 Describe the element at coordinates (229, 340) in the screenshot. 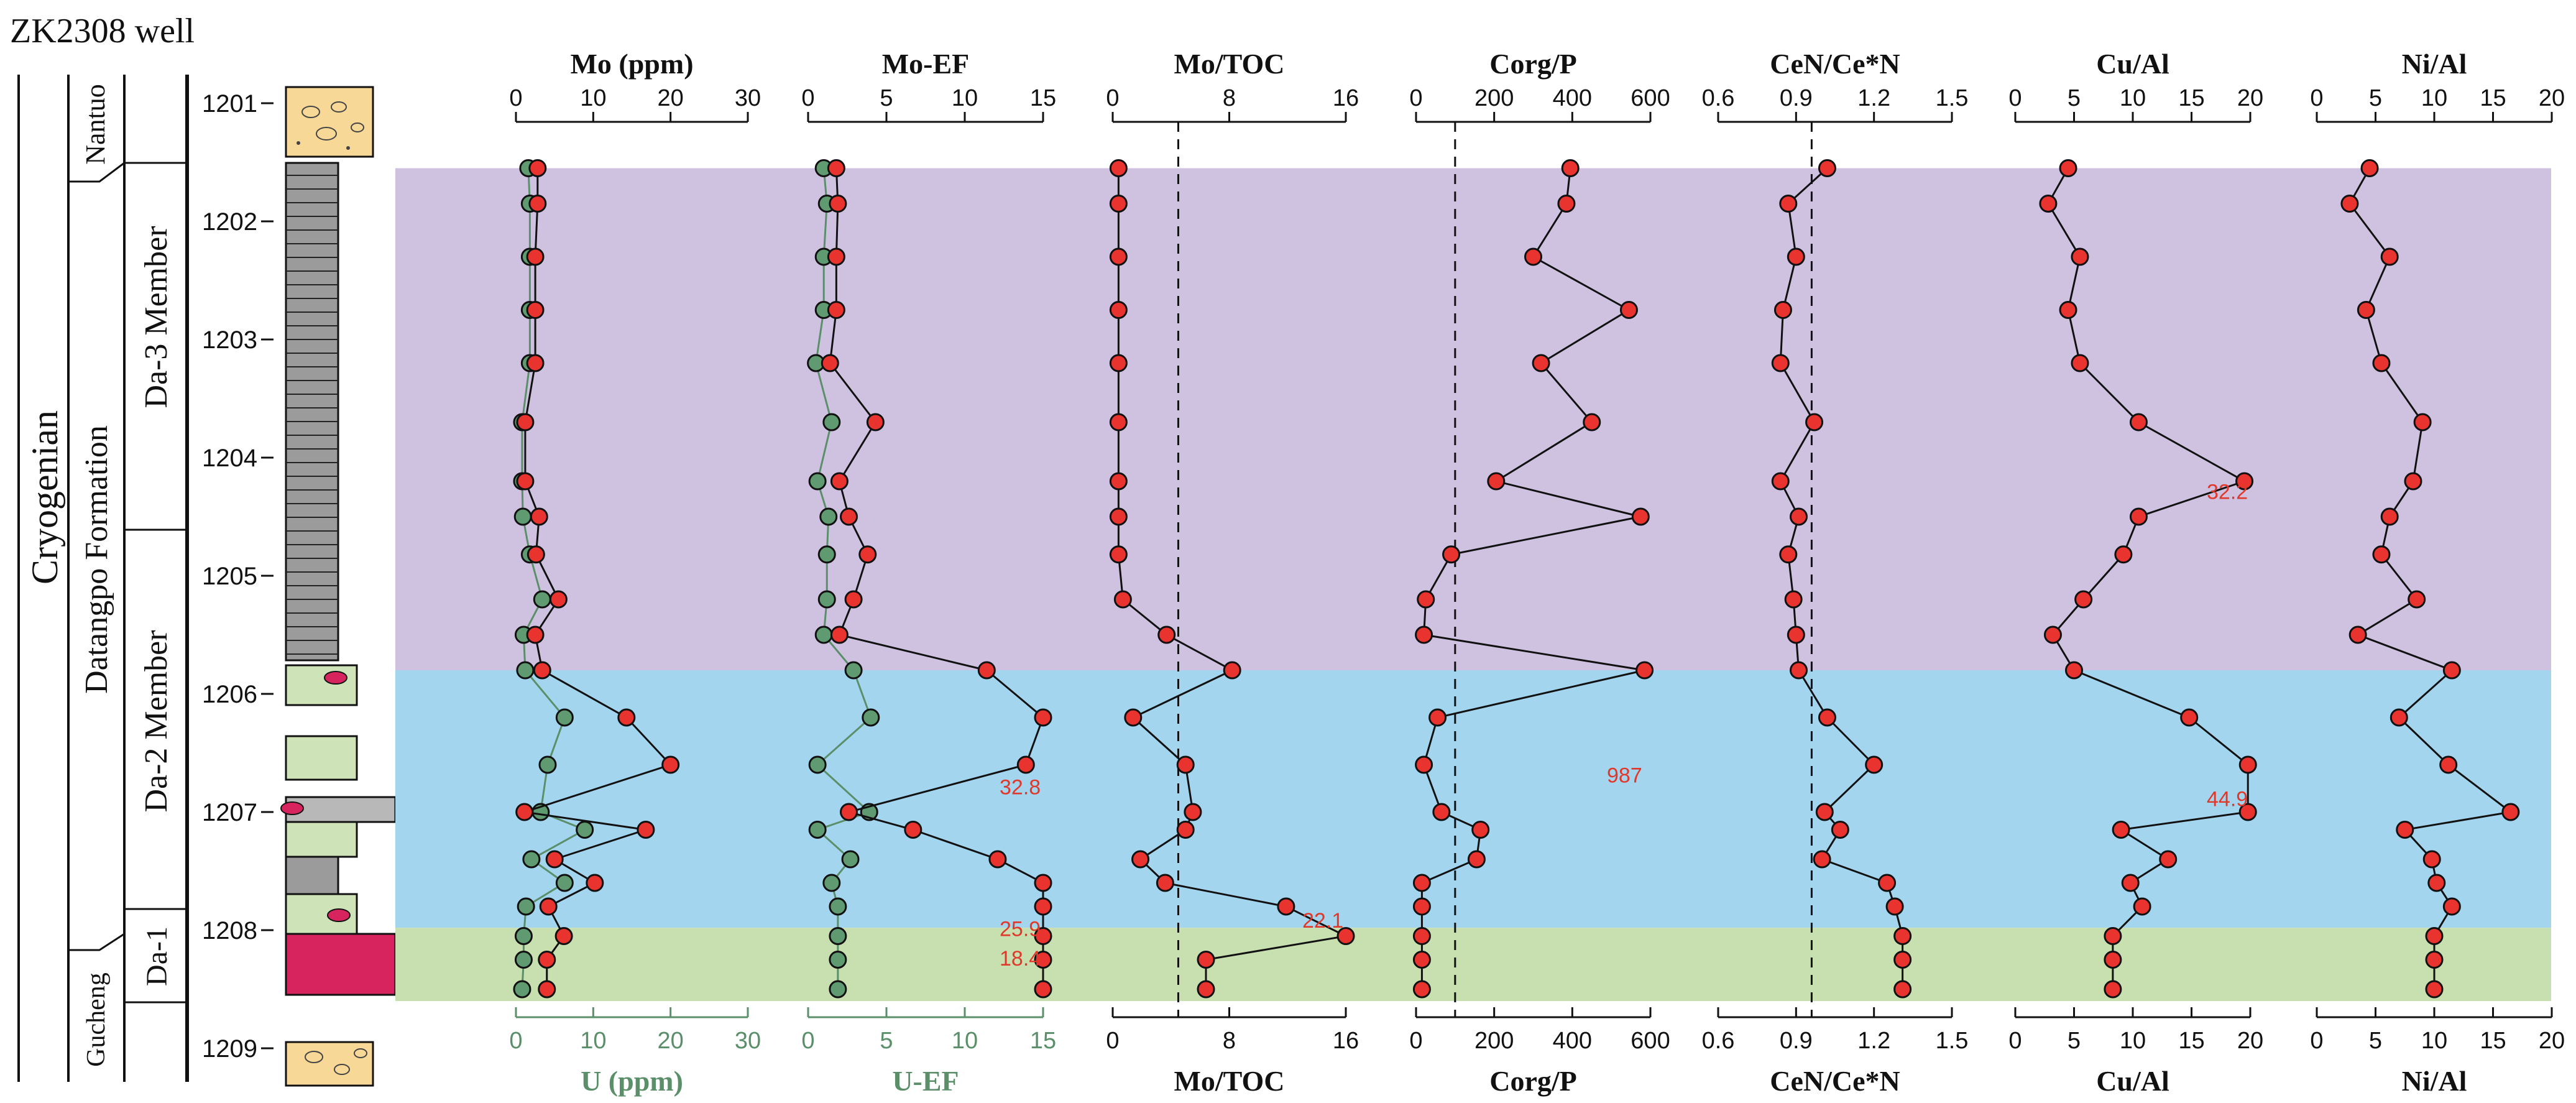

I see `depth-tick-label: 1203` at that location.